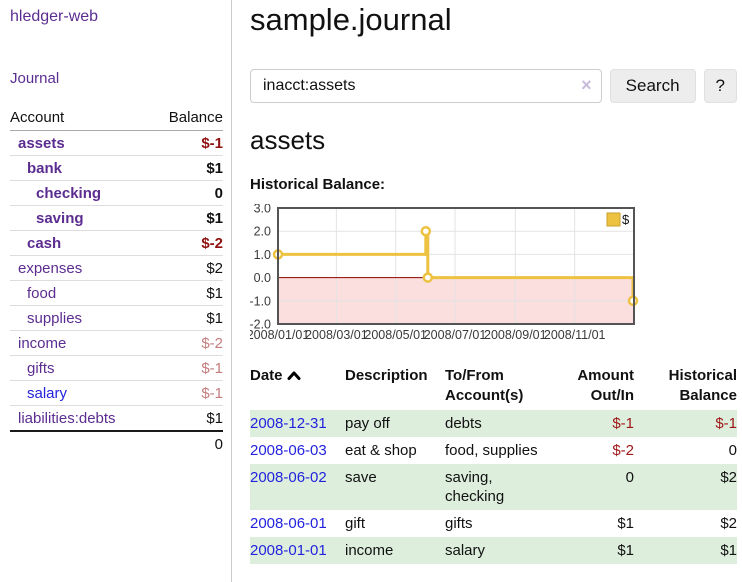 The image size is (742, 582). What do you see at coordinates (50, 268) in the screenshot?
I see `account-link: expenses` at bounding box center [50, 268].